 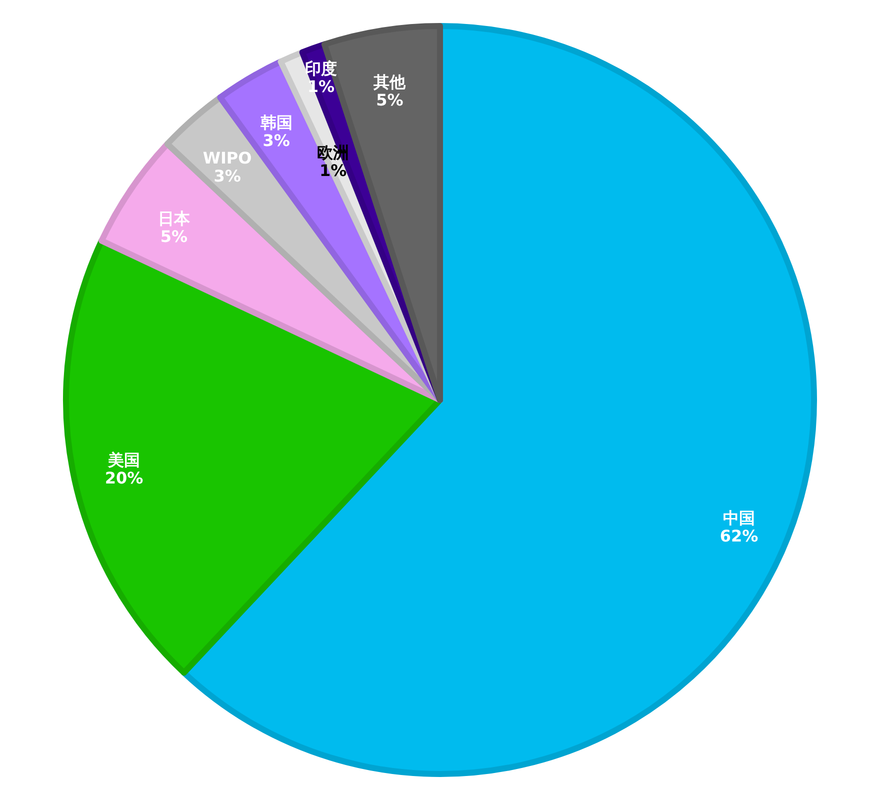 What do you see at coordinates (389, 82) in the screenshot?
I see `slice-label: 其他` at bounding box center [389, 82].